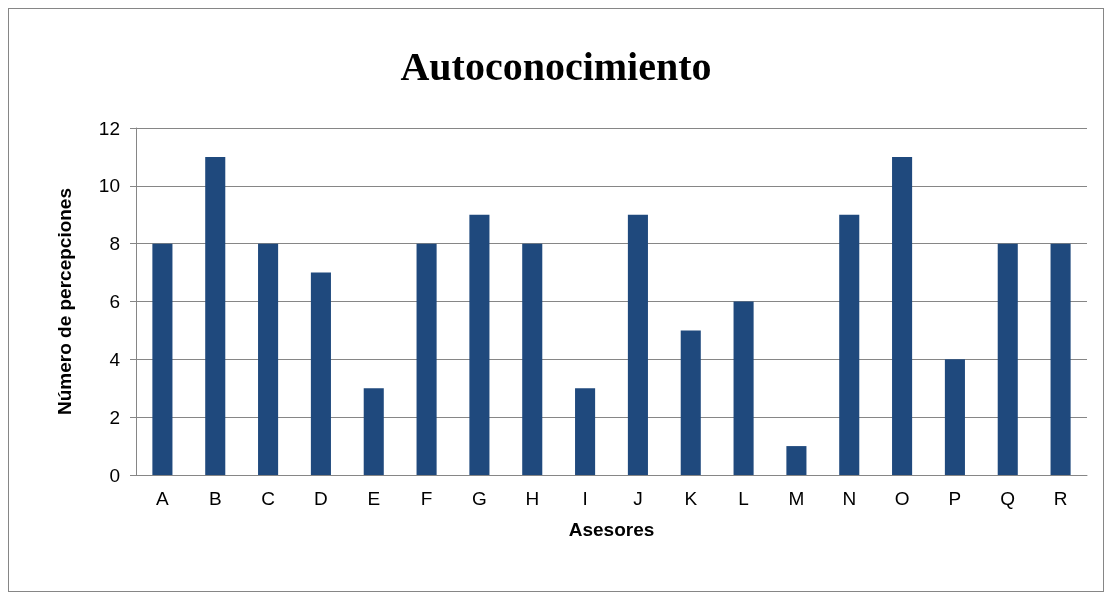  Describe the element at coordinates (163, 498) in the screenshot. I see `x-tick-label: A` at that location.